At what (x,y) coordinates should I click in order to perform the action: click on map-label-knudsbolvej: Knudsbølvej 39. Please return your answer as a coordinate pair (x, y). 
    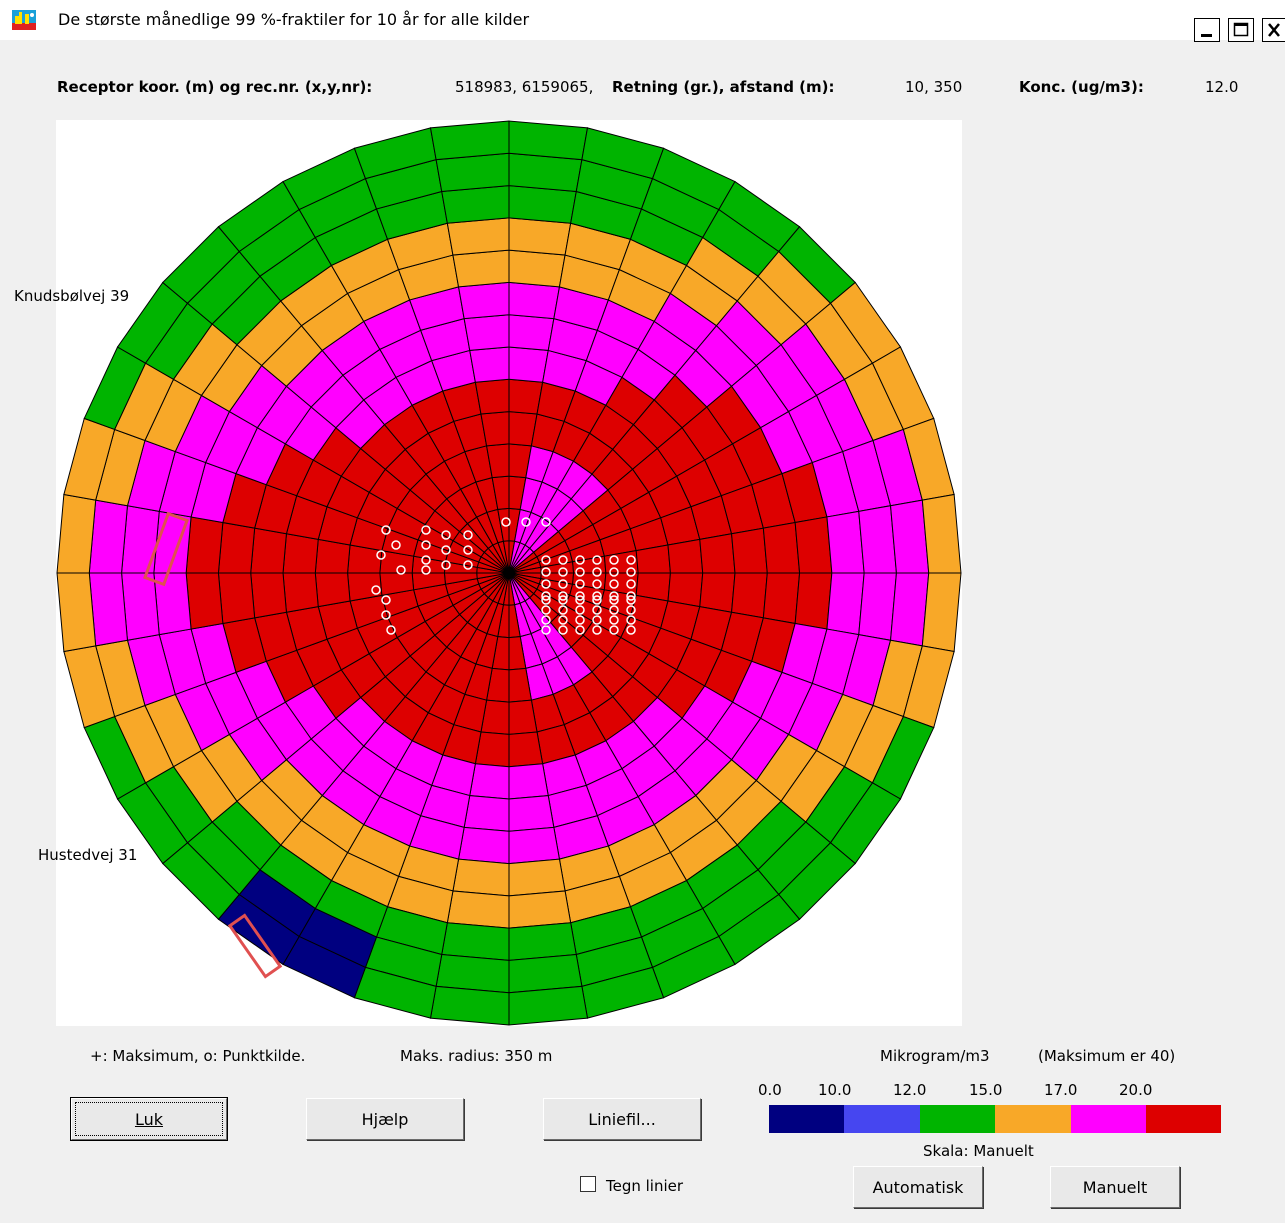
    Looking at the image, I should click on (72, 296).